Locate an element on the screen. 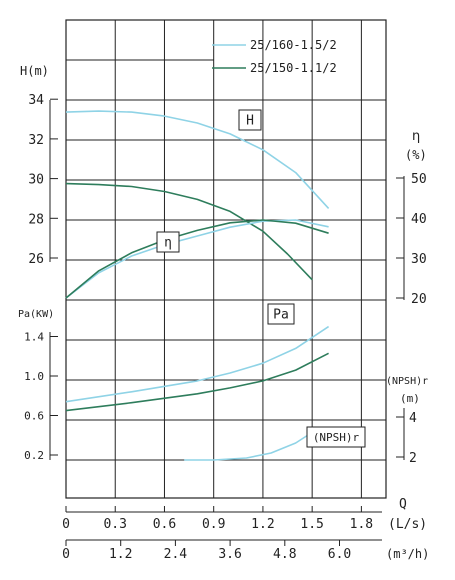 Image resolution: width=455 pixels, height=580 pixels. eta-axis-tick-label: 30 is located at coordinates (419, 259).